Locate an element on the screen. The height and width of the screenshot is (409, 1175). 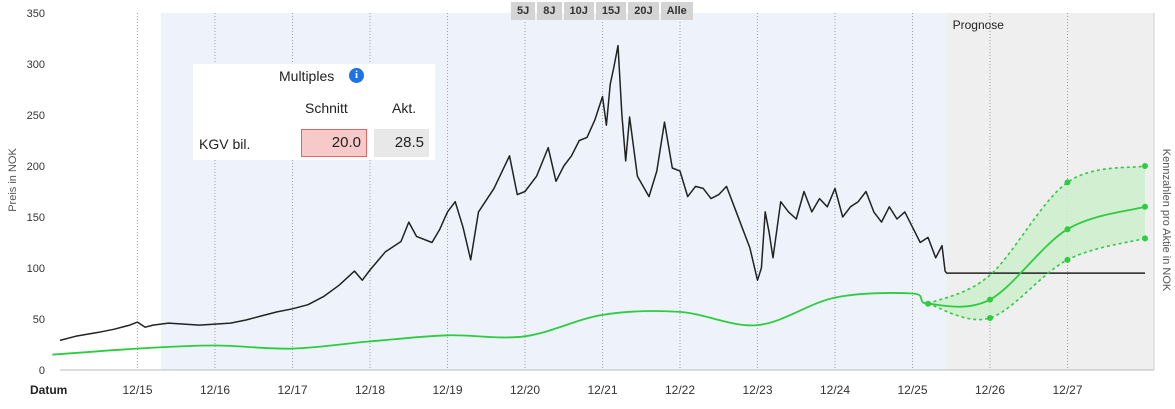
y-tick-label: 100 is located at coordinates (36, 269).